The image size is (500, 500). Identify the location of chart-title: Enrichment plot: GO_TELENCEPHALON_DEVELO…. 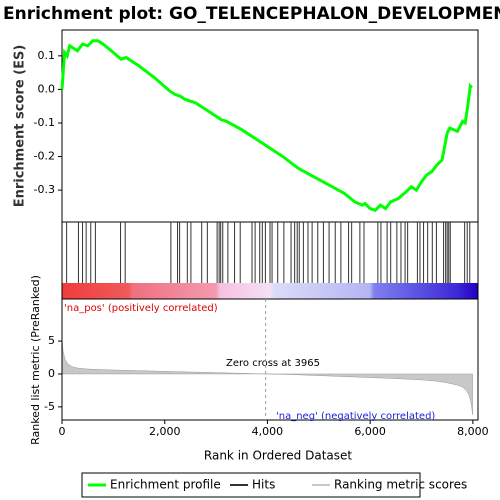
(251, 14).